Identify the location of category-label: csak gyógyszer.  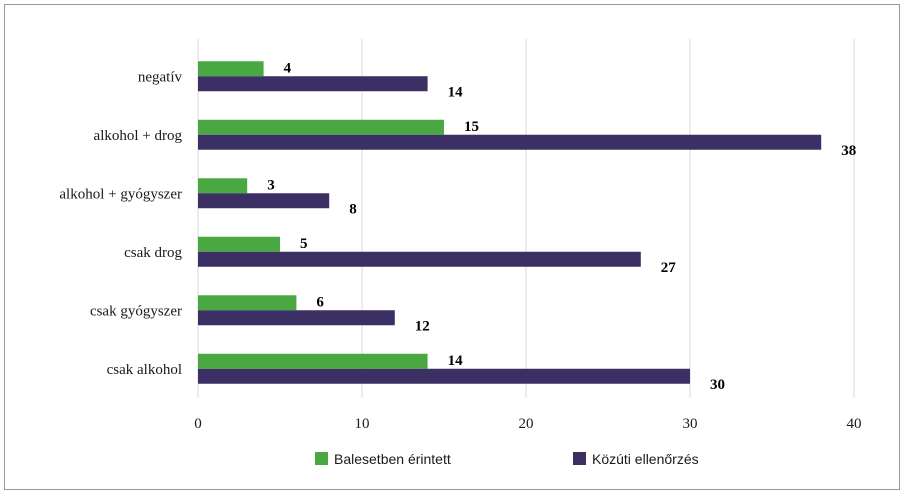
(136, 311).